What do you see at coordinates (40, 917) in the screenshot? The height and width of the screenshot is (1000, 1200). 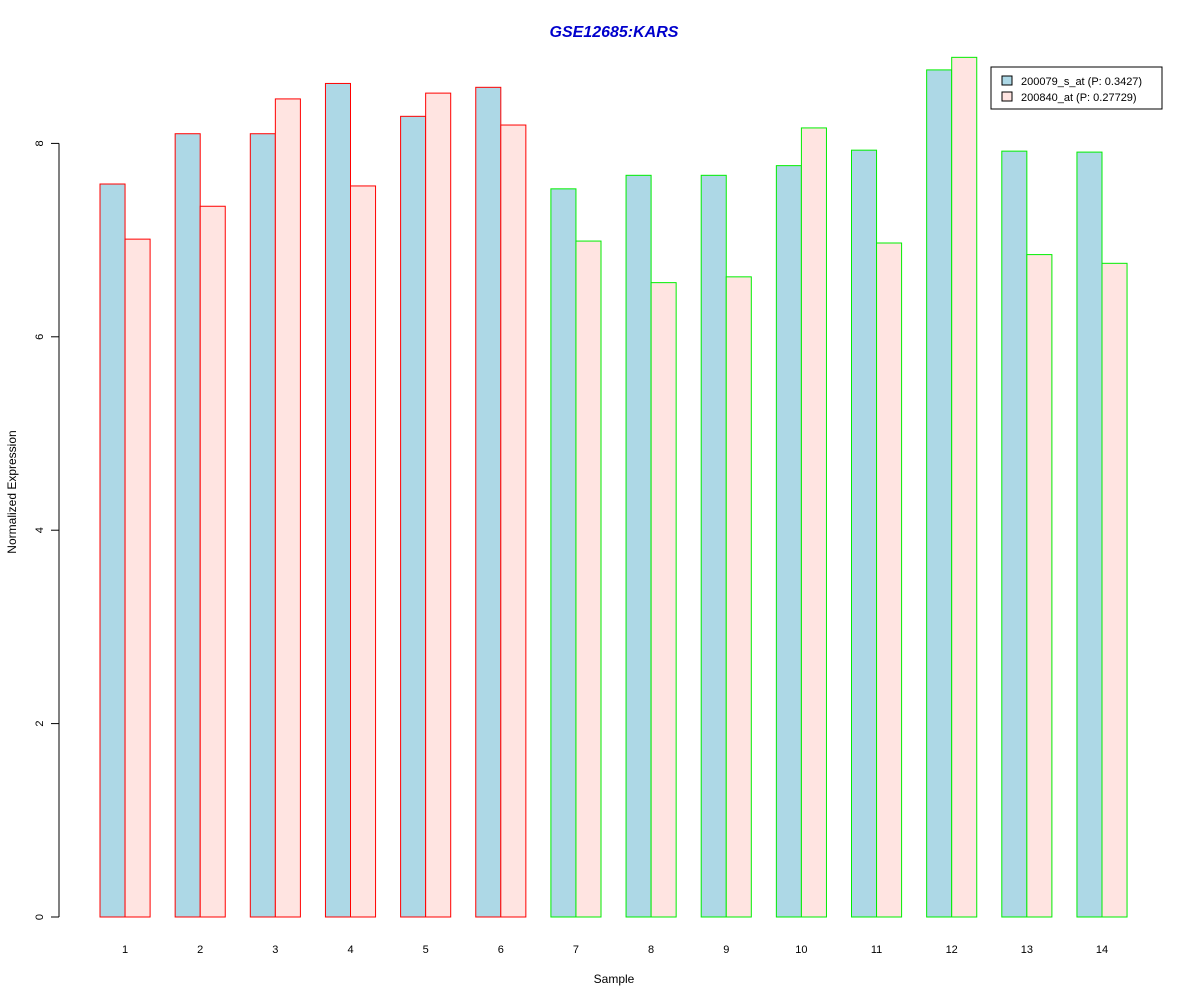 I see `y-tick-label: 0` at bounding box center [40, 917].